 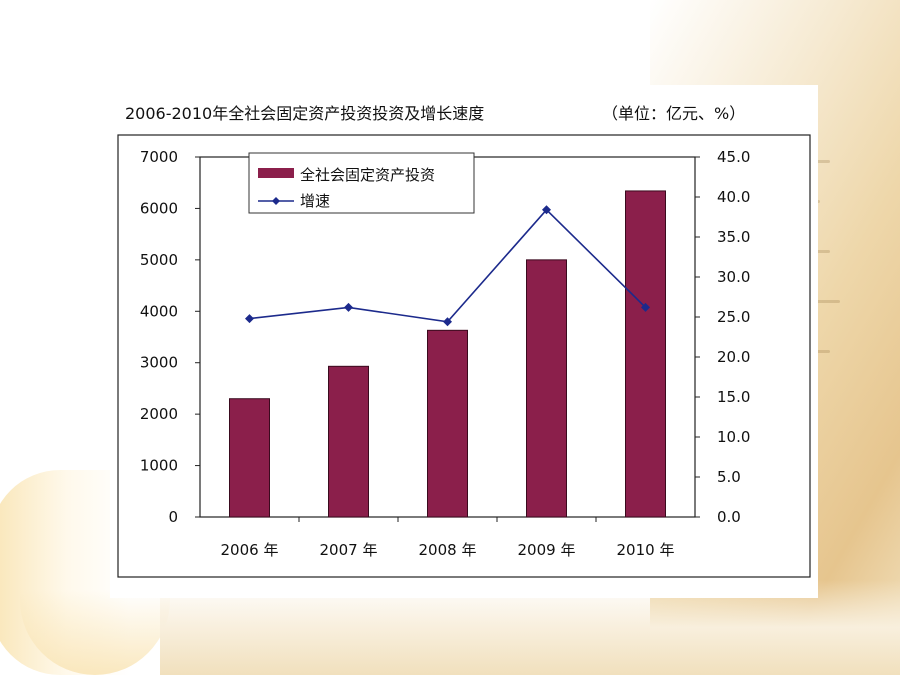 What do you see at coordinates (315, 201) in the screenshot?
I see `legend-line-label: 增速` at bounding box center [315, 201].